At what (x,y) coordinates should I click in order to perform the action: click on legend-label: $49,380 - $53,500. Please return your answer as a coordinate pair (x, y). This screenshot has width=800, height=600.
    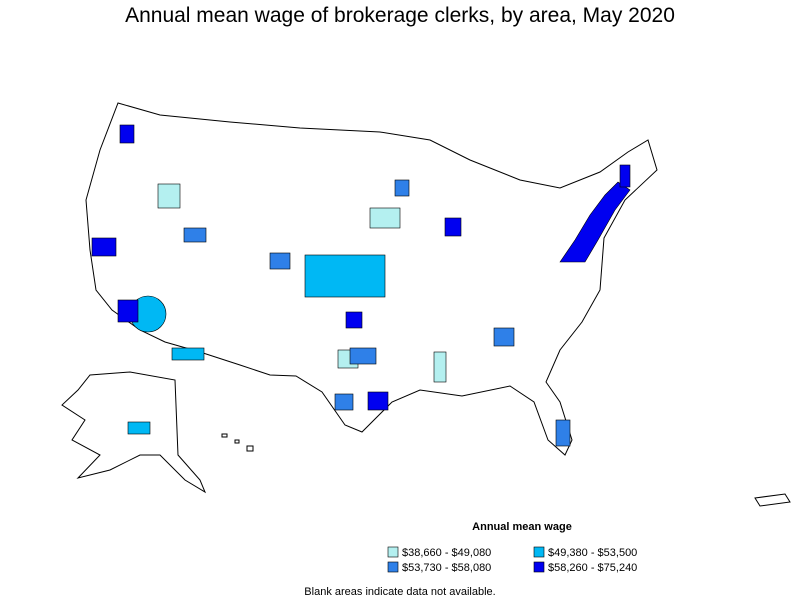
    Looking at the image, I should click on (592, 553).